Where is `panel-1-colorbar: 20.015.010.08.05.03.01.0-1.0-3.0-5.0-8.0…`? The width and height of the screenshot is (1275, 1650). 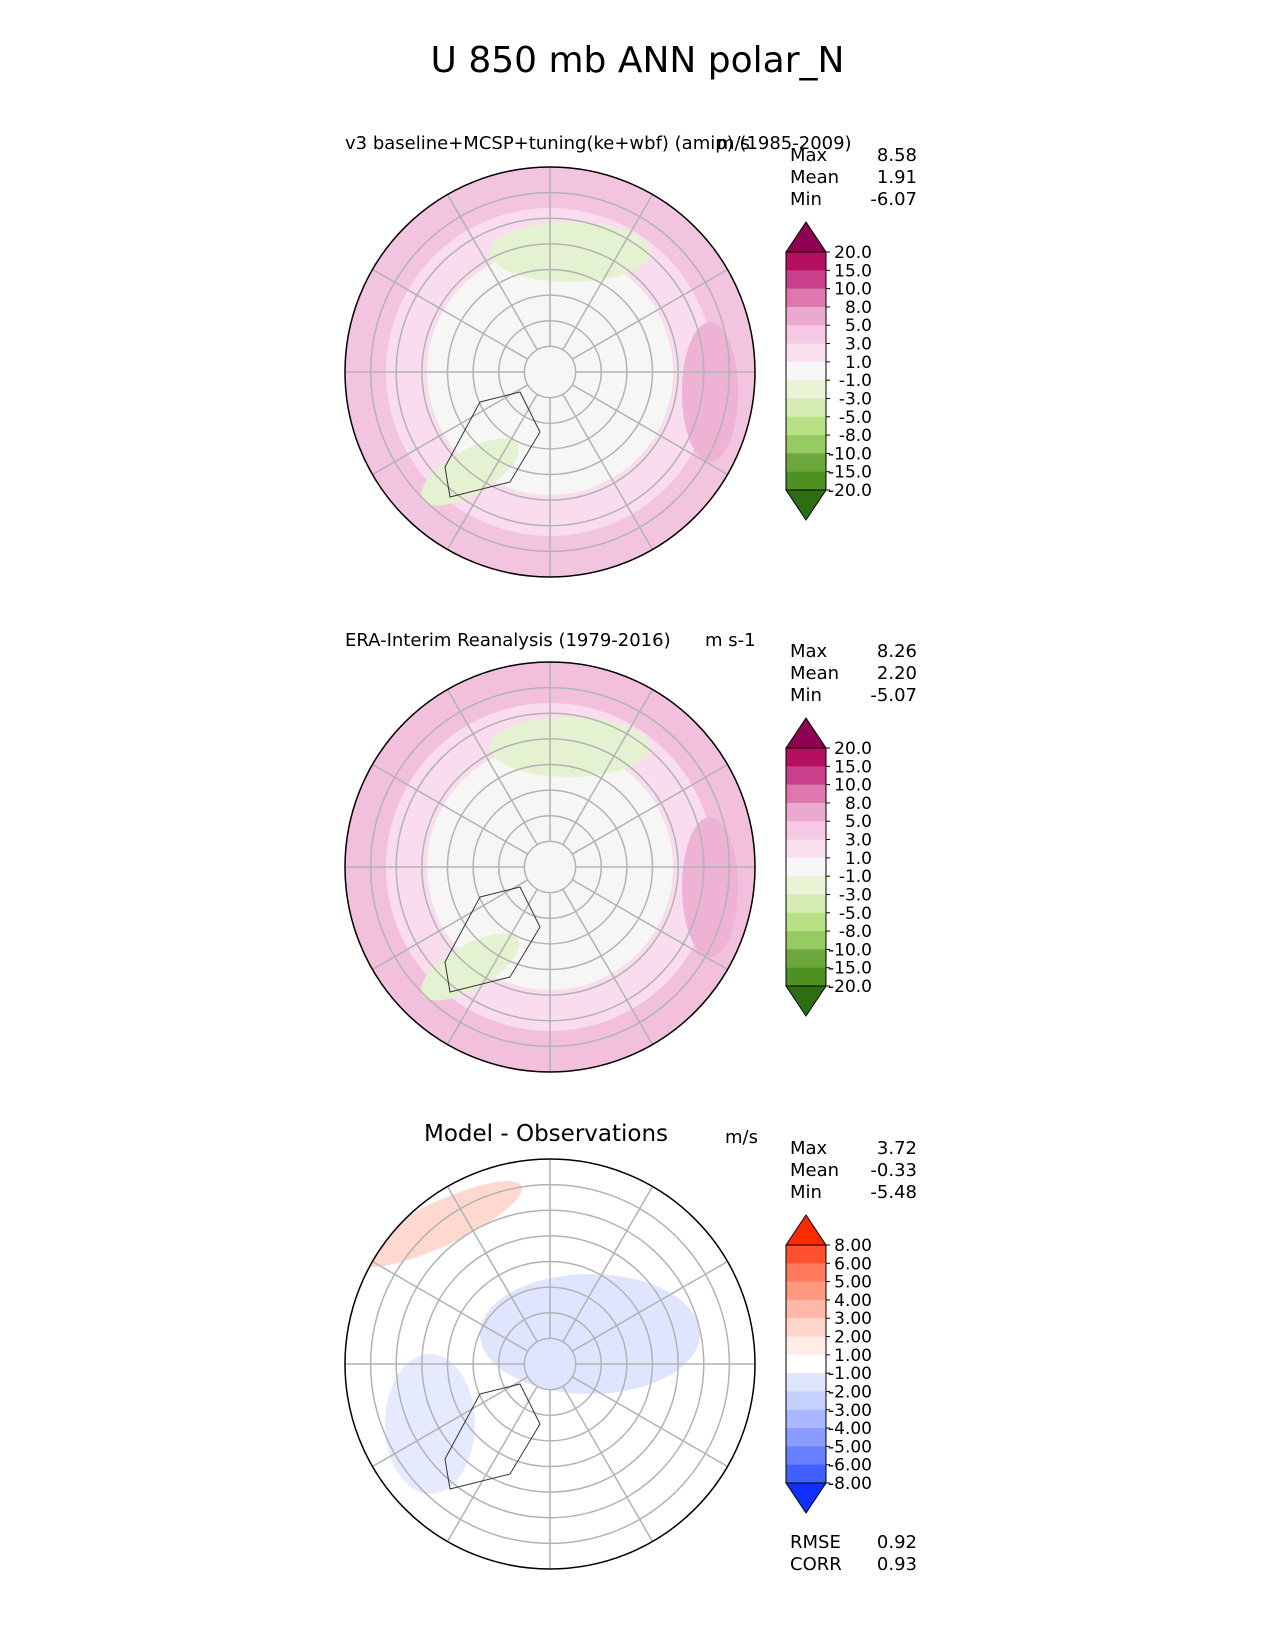 panel-1-colorbar: 20.015.010.08.05.03.01.0-1.0-3.0-5.0-8.0… is located at coordinates (828, 371).